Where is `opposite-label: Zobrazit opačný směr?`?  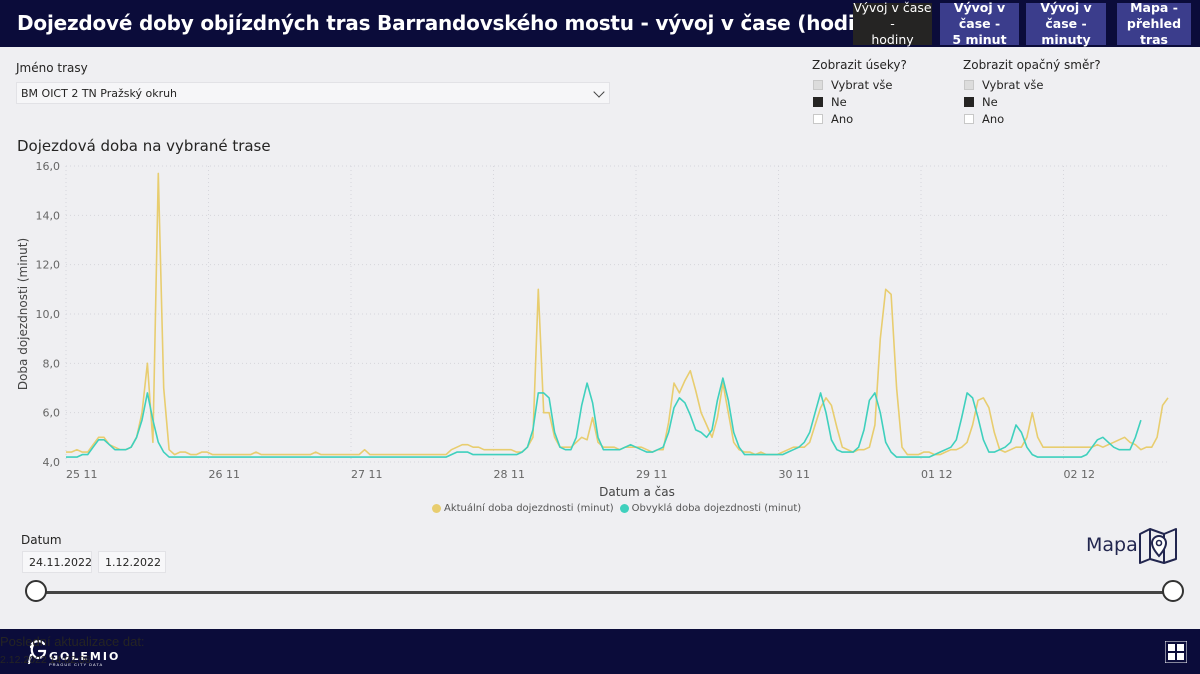 opposite-label: Zobrazit opačný směr? is located at coordinates (1032, 65).